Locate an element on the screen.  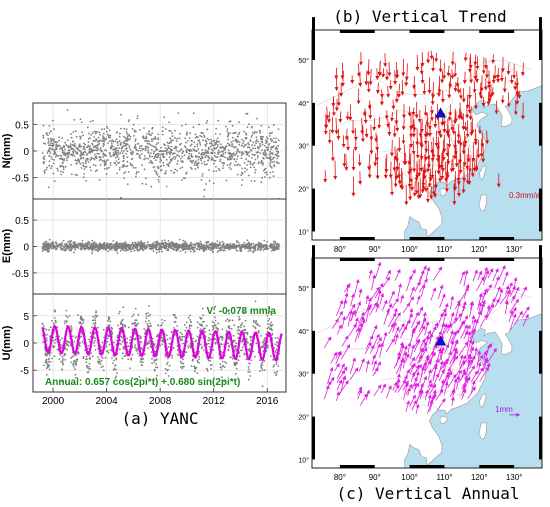
lat-tick-label: 20° is located at coordinates (303, 190).